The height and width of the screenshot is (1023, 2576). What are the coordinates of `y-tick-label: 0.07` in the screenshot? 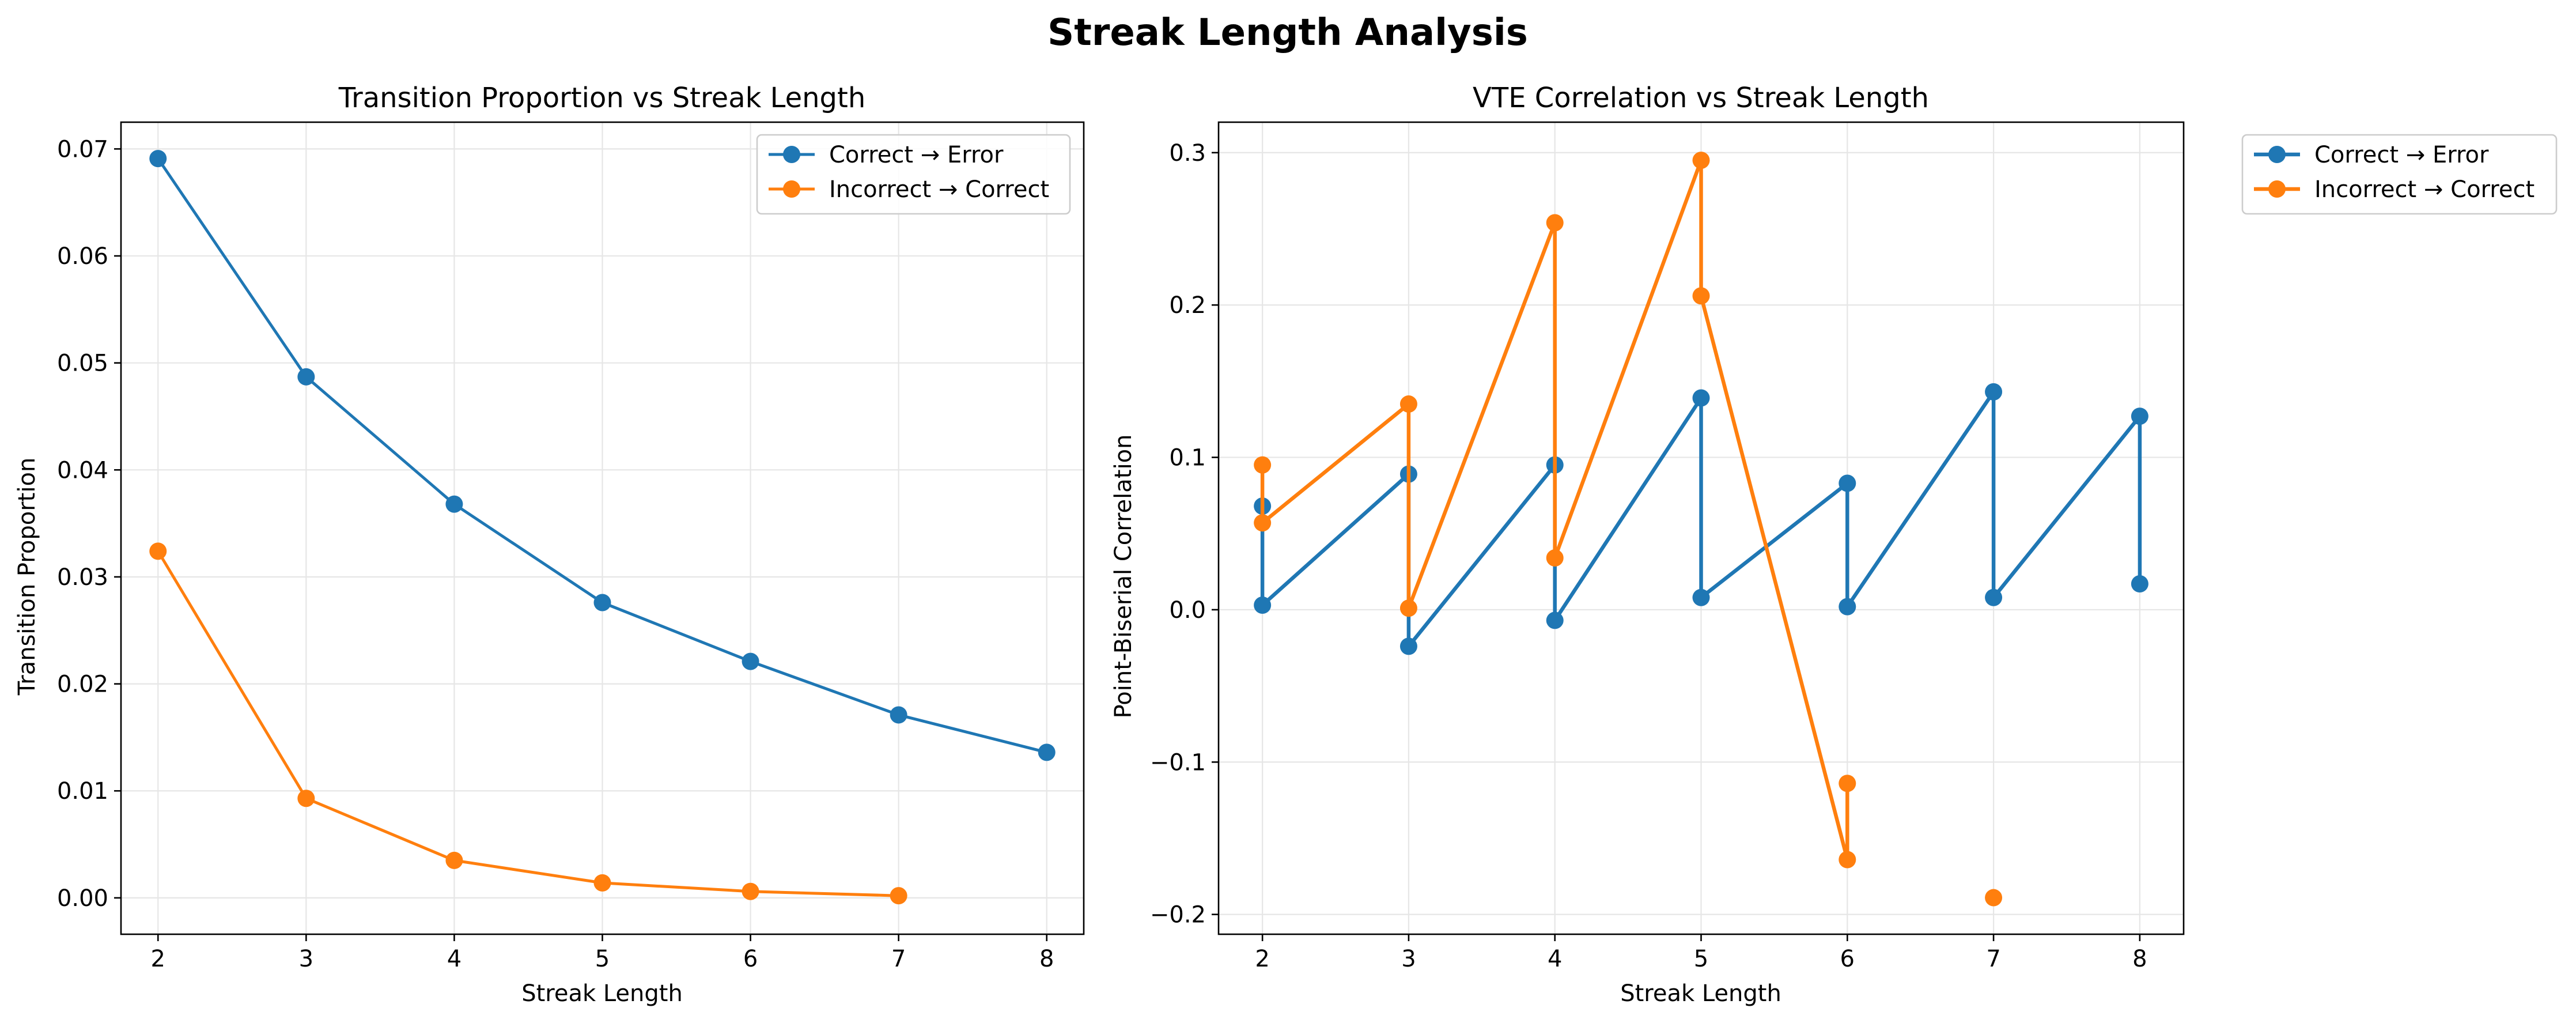 It's located at (82, 149).